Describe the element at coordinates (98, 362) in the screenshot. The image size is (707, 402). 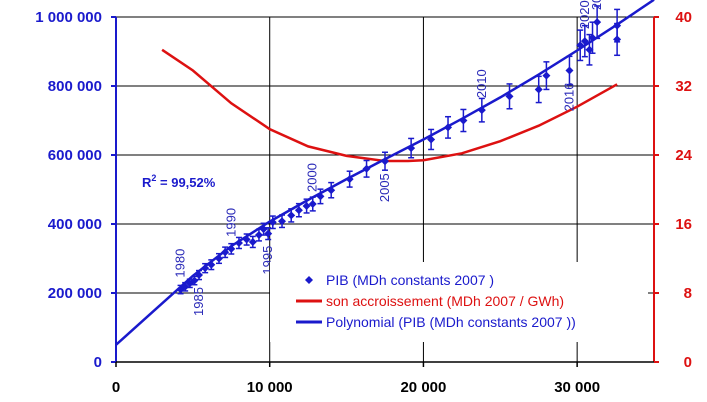
I see `left-tick-label: 0` at that location.